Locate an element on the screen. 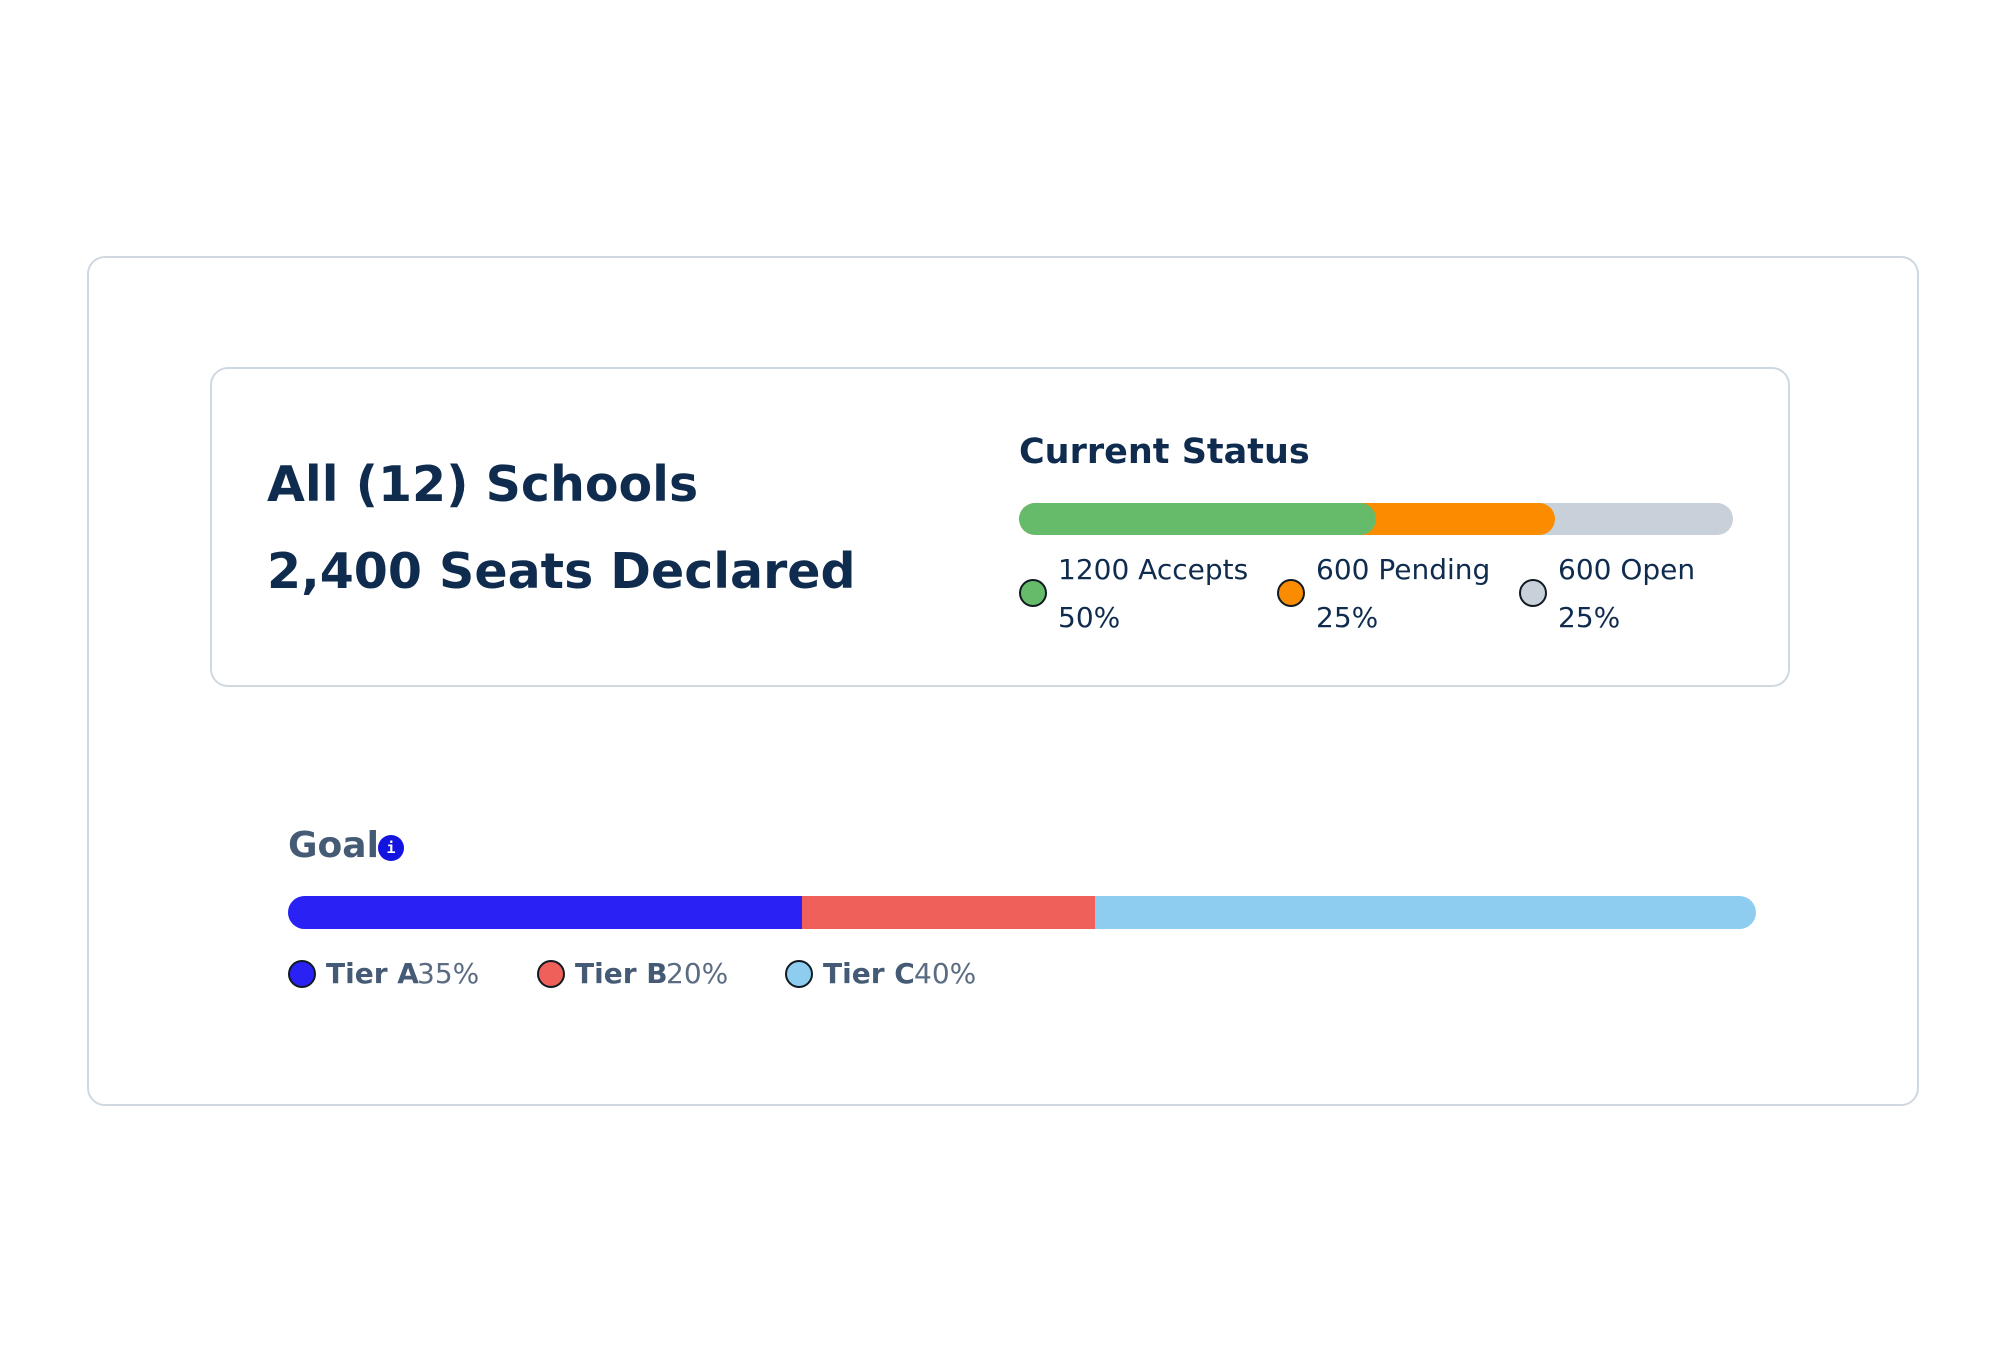  pending-percent-label: 25% is located at coordinates (1347, 617).